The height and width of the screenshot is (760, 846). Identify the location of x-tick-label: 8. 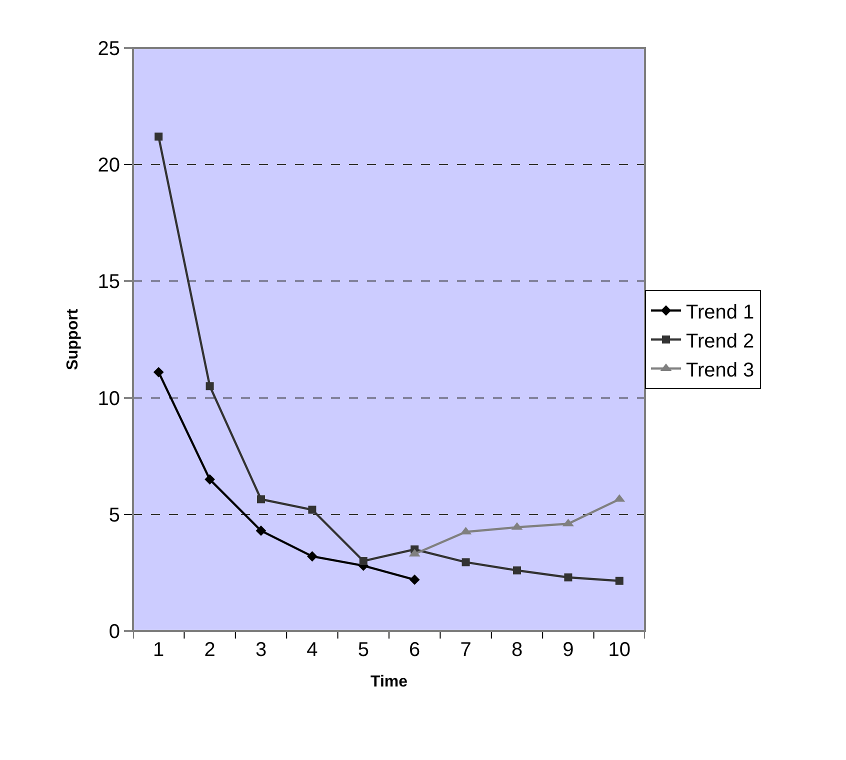
(517, 650).